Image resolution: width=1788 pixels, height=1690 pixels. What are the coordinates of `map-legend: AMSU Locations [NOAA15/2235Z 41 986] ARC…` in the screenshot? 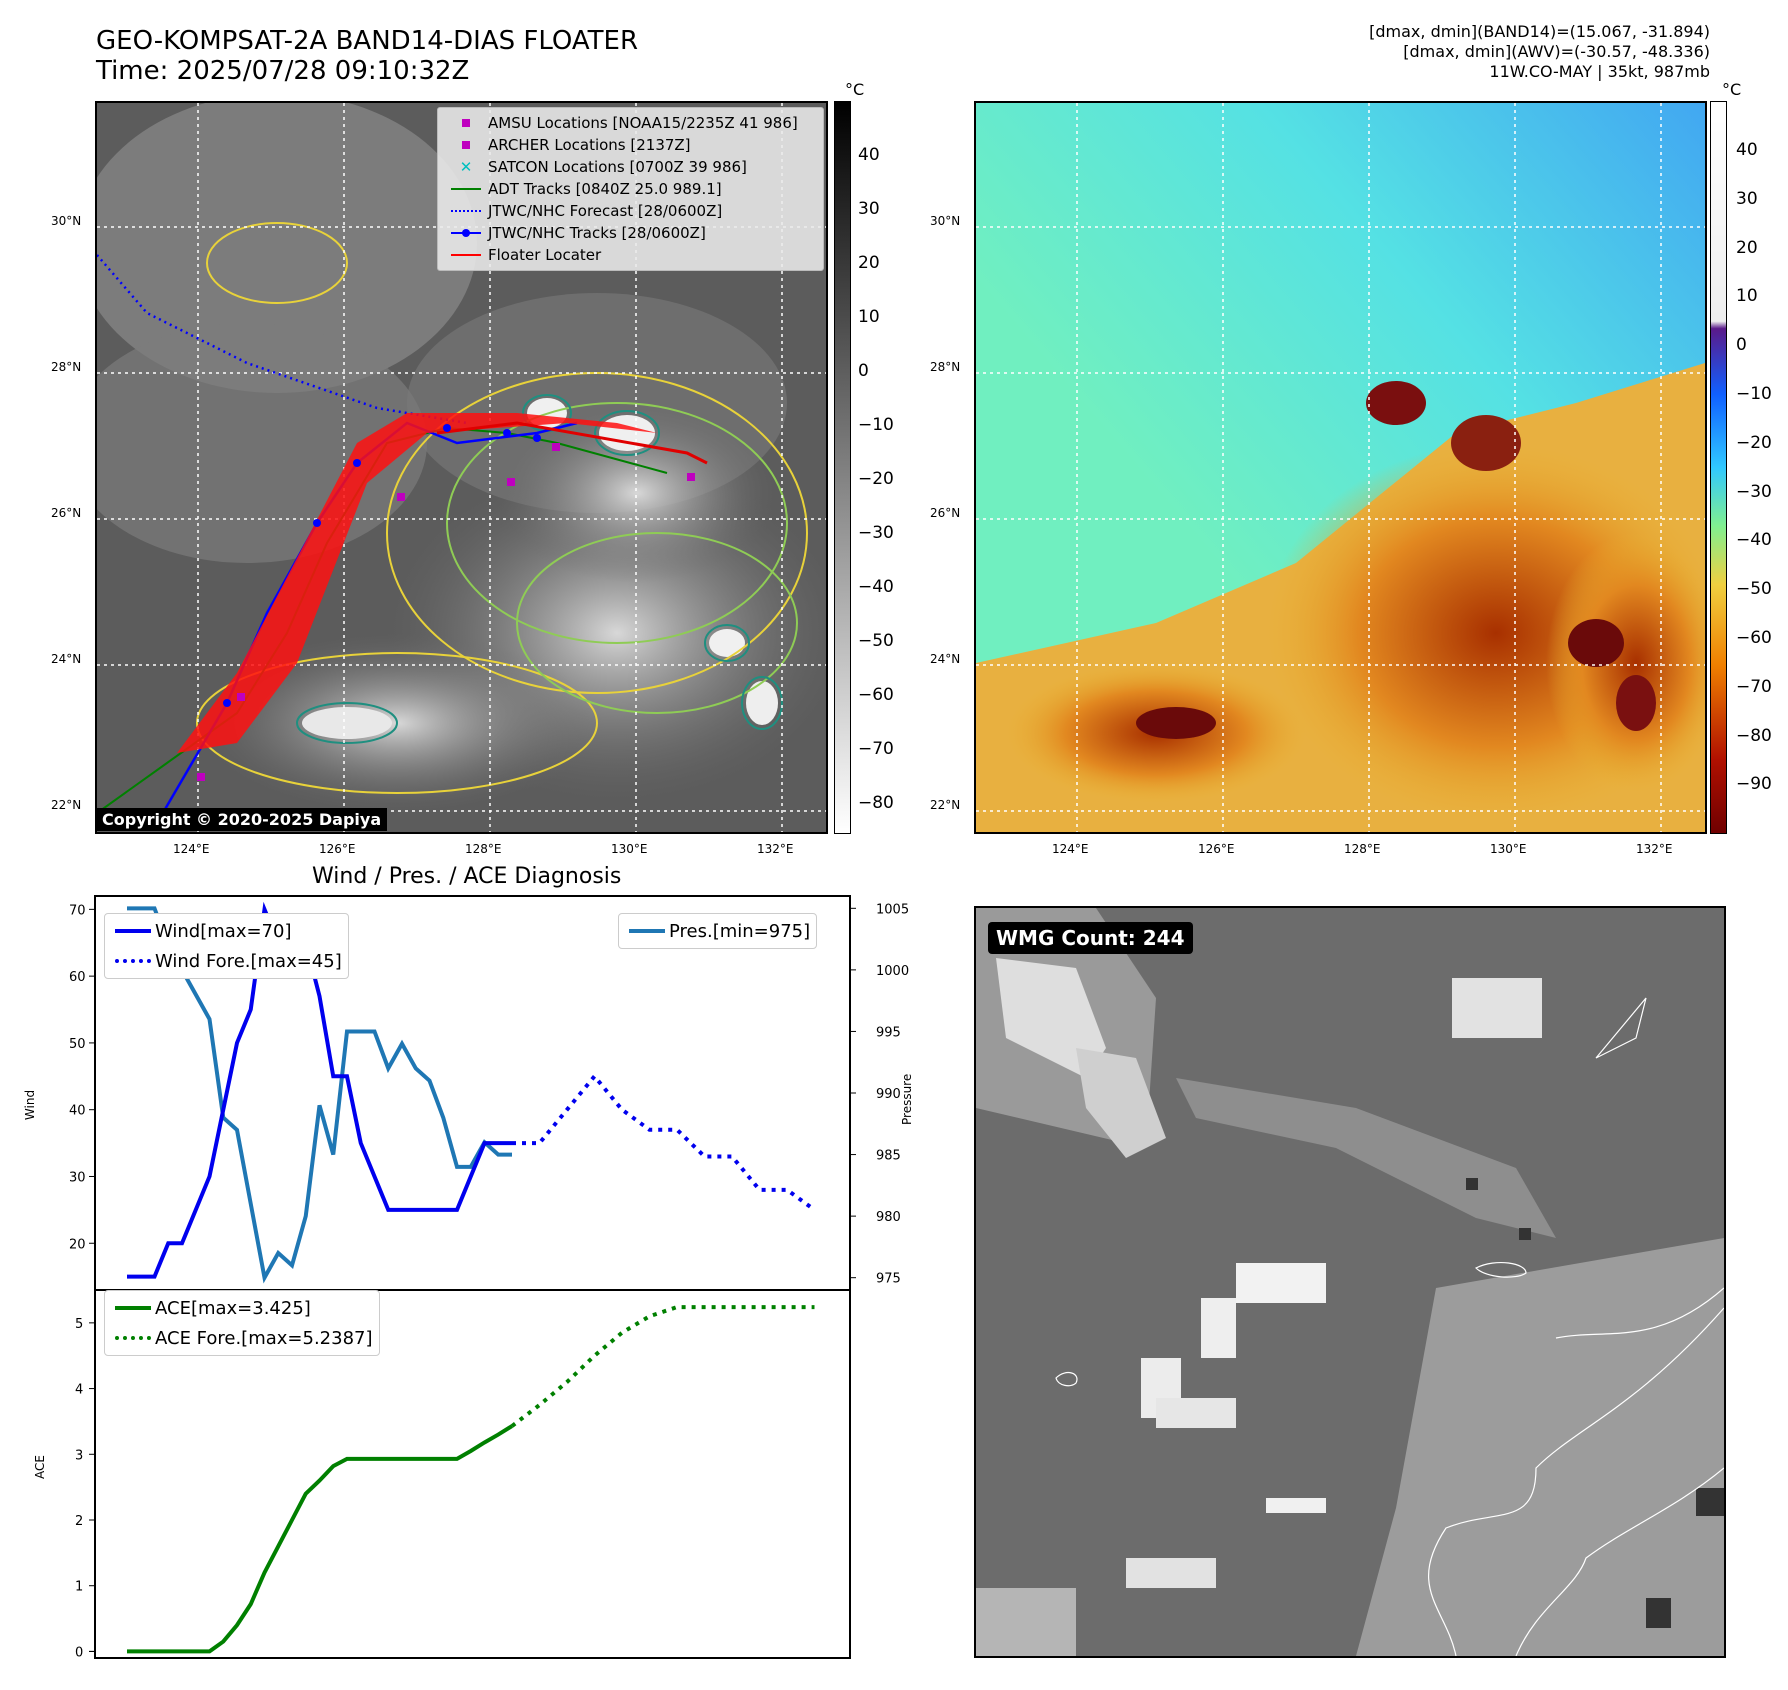 It's located at (630, 189).